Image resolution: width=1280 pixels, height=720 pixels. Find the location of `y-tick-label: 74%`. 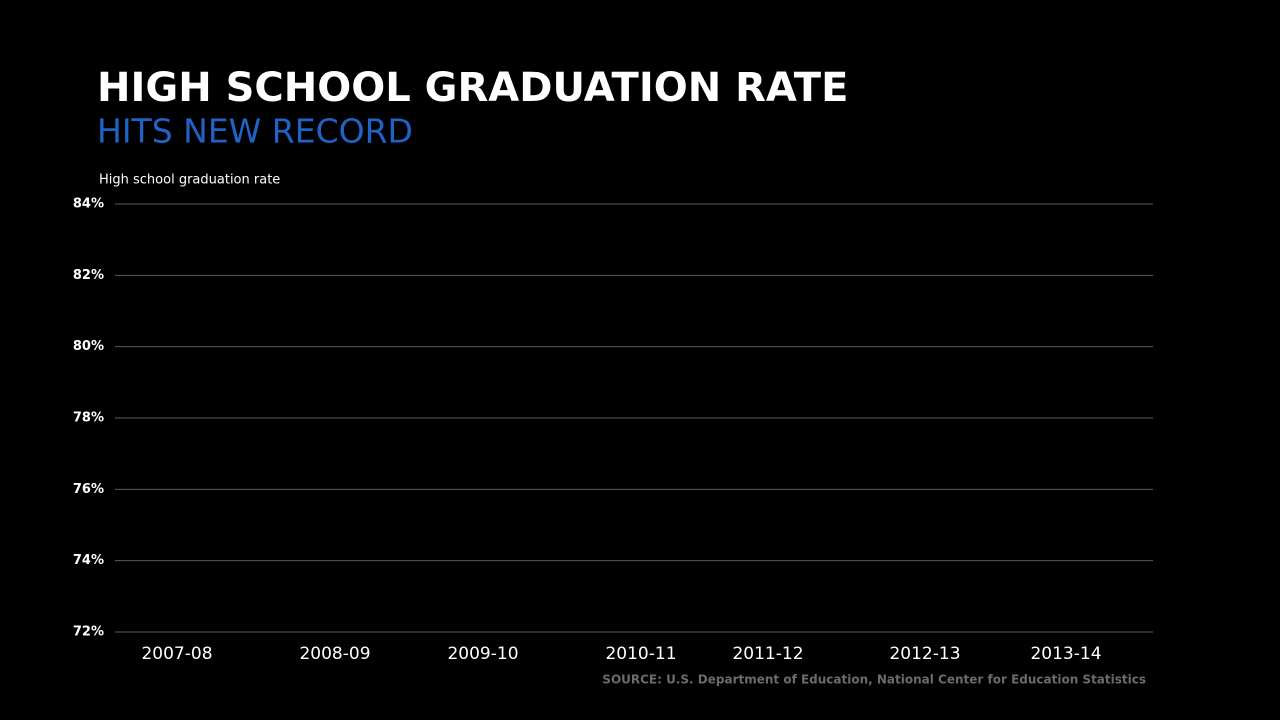

y-tick-label: 74% is located at coordinates (88, 560).